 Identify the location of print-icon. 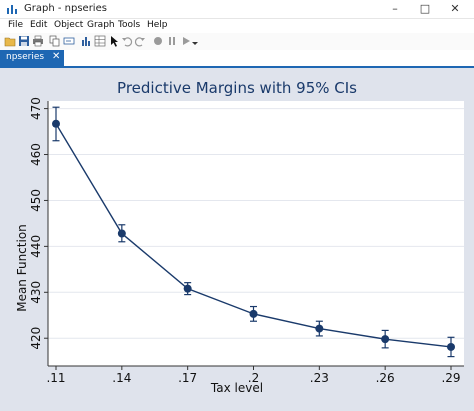
(38, 41).